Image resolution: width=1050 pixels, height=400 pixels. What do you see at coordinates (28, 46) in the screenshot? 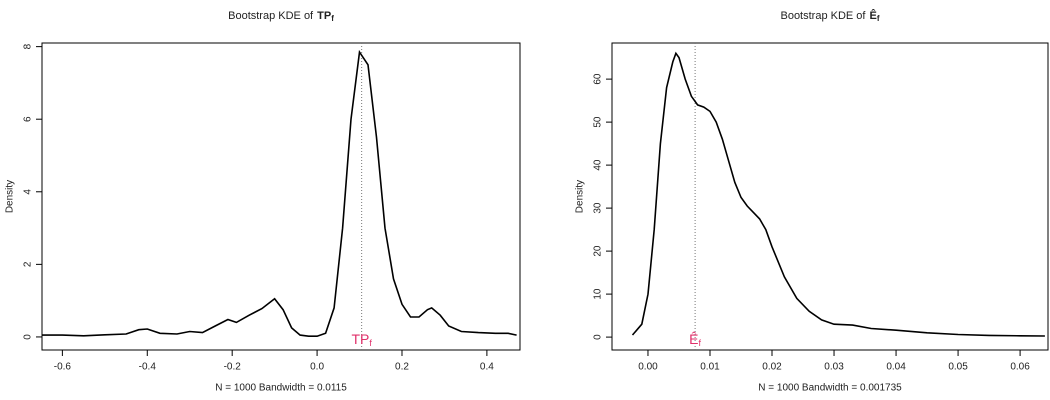
I see `y-tick-label: 8` at bounding box center [28, 46].